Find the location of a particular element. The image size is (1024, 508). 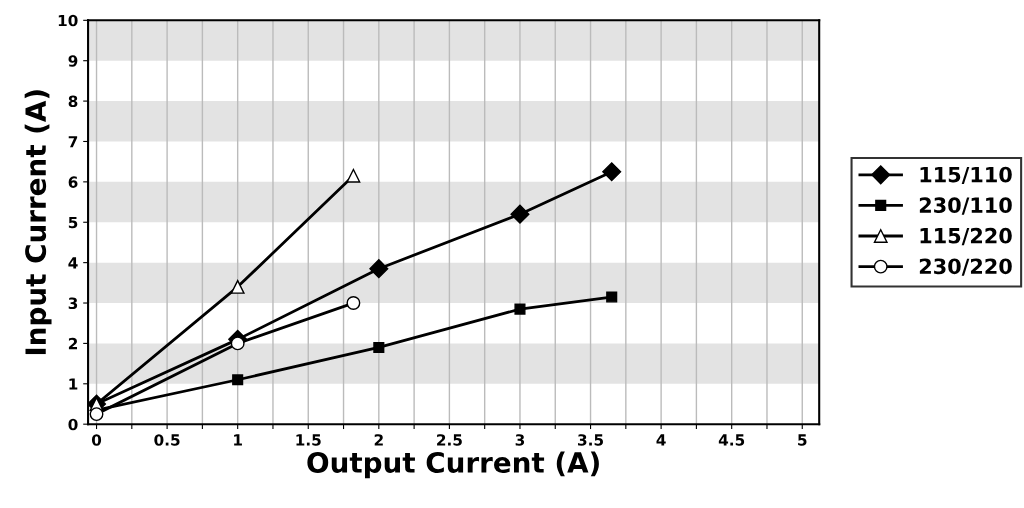

y-tick-label: 6 is located at coordinates (73, 182).